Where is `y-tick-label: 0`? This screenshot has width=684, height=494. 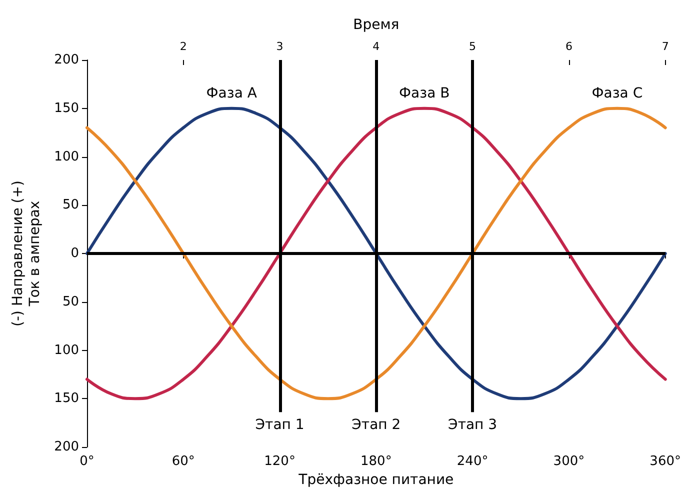 y-tick-label: 0 is located at coordinates (74, 253).